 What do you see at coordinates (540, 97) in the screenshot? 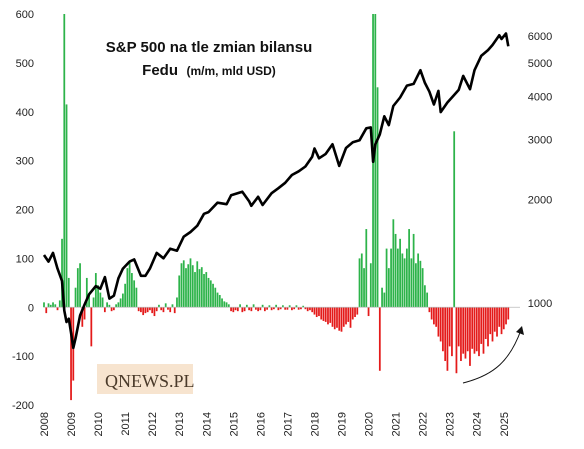
I see `right-tick-4000: 4000` at bounding box center [540, 97].